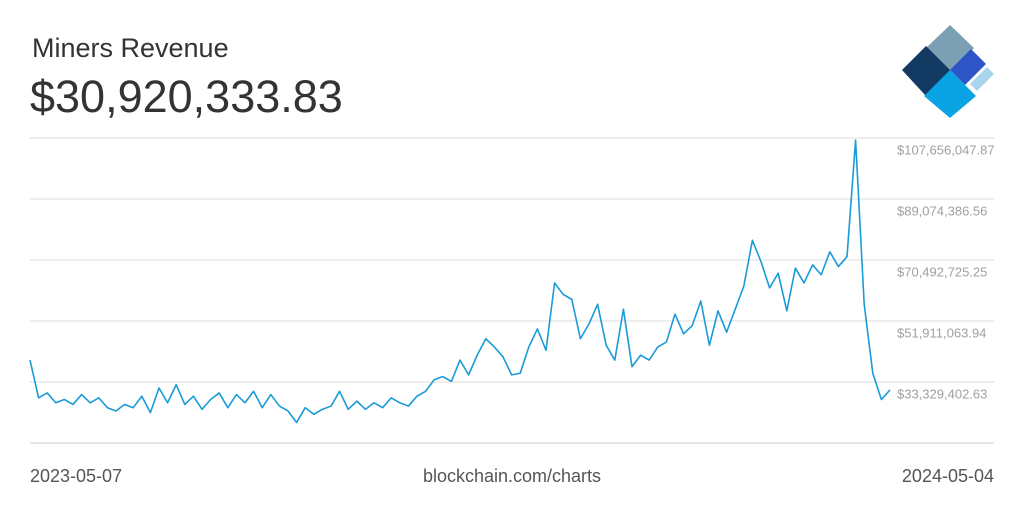  What do you see at coordinates (942, 393) in the screenshot?
I see `y-tick-label: $33,329,402.63` at bounding box center [942, 393].